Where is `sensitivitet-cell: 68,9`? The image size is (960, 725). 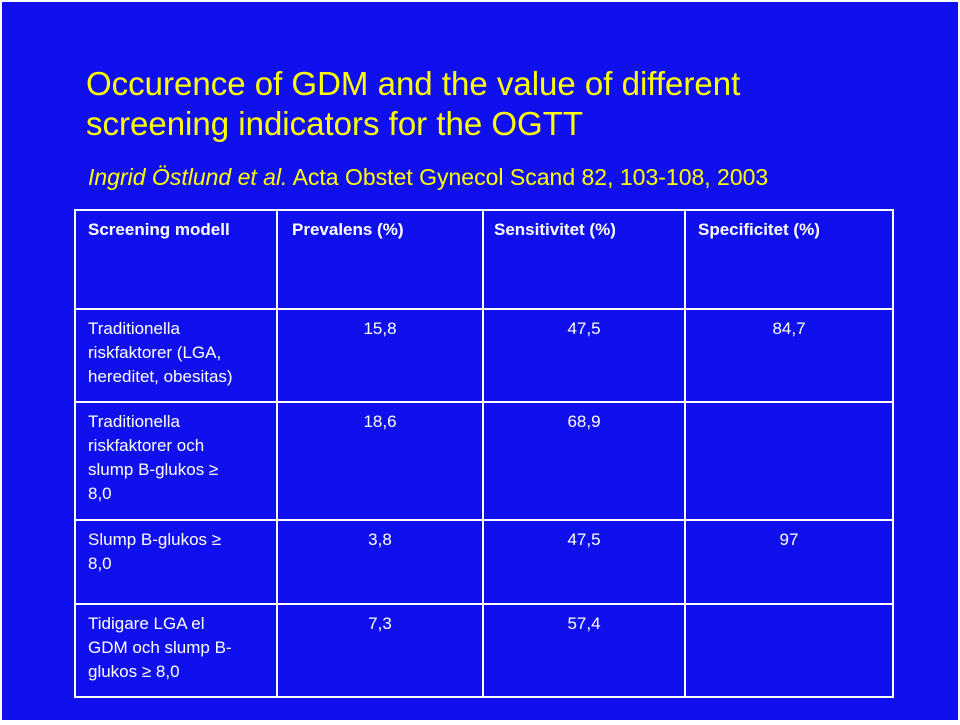 sensitivitet-cell: 68,9 is located at coordinates (584, 461).